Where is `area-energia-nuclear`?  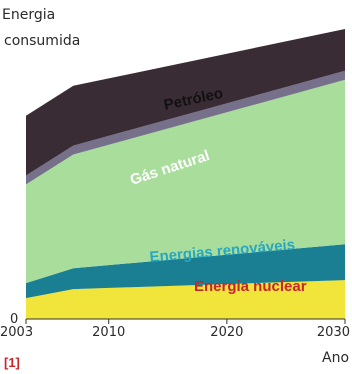 area-energia-nuclear is located at coordinates (185, 299).